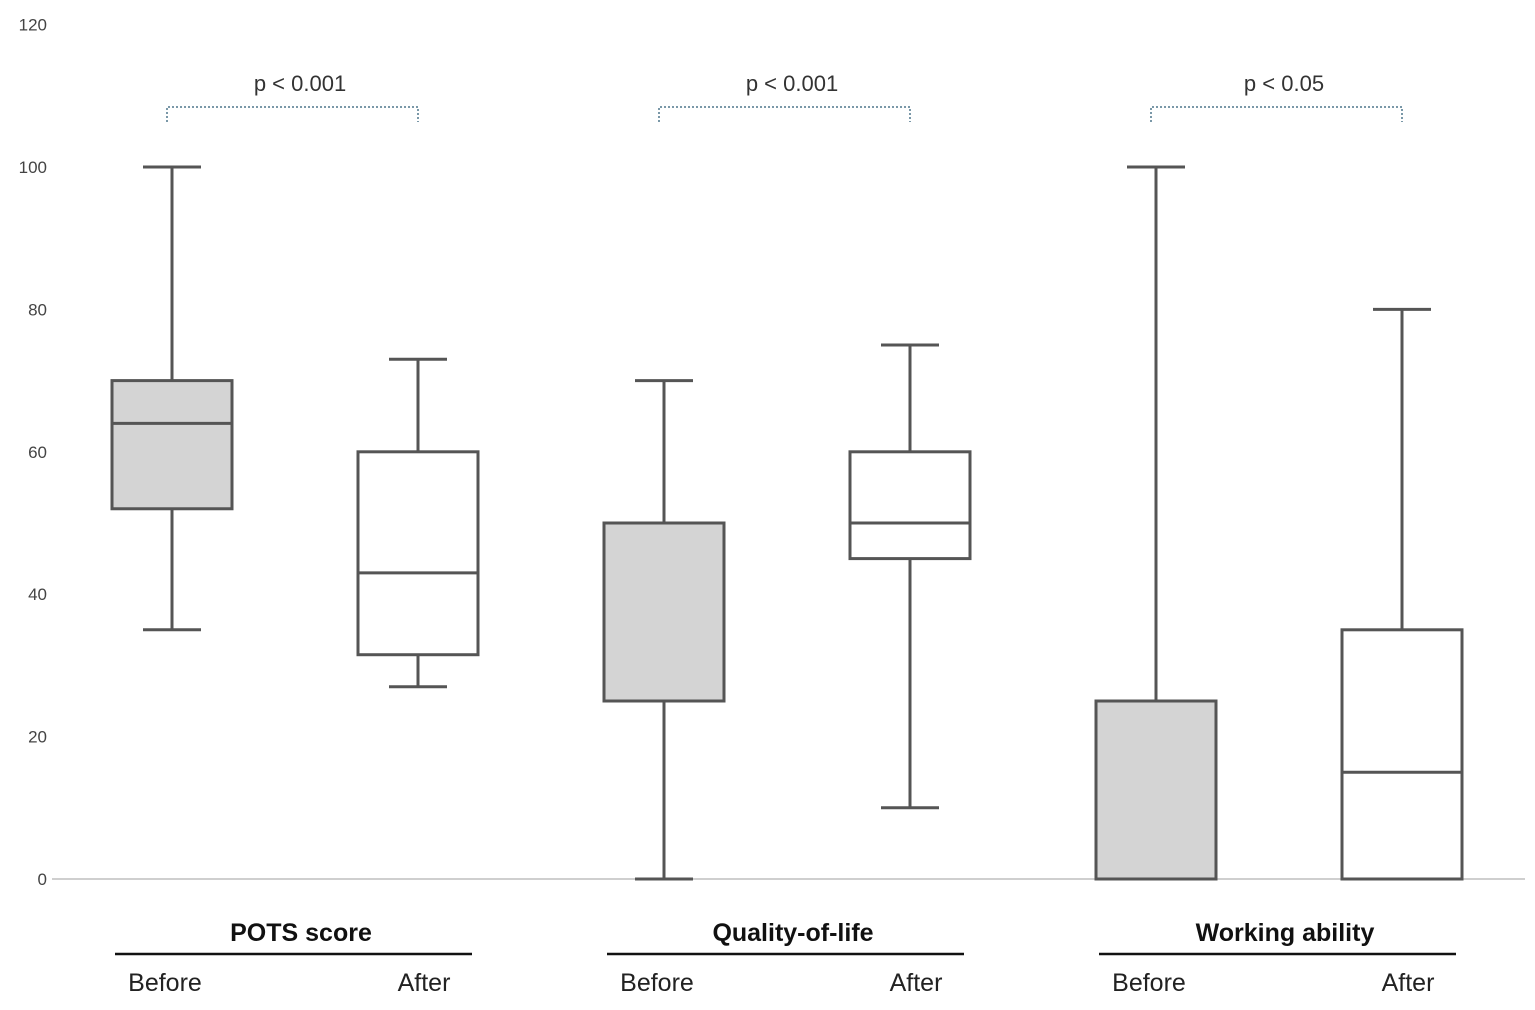 Image resolution: width=1535 pixels, height=1010 pixels. What do you see at coordinates (1285, 933) in the screenshot?
I see `group-title: Working ability` at bounding box center [1285, 933].